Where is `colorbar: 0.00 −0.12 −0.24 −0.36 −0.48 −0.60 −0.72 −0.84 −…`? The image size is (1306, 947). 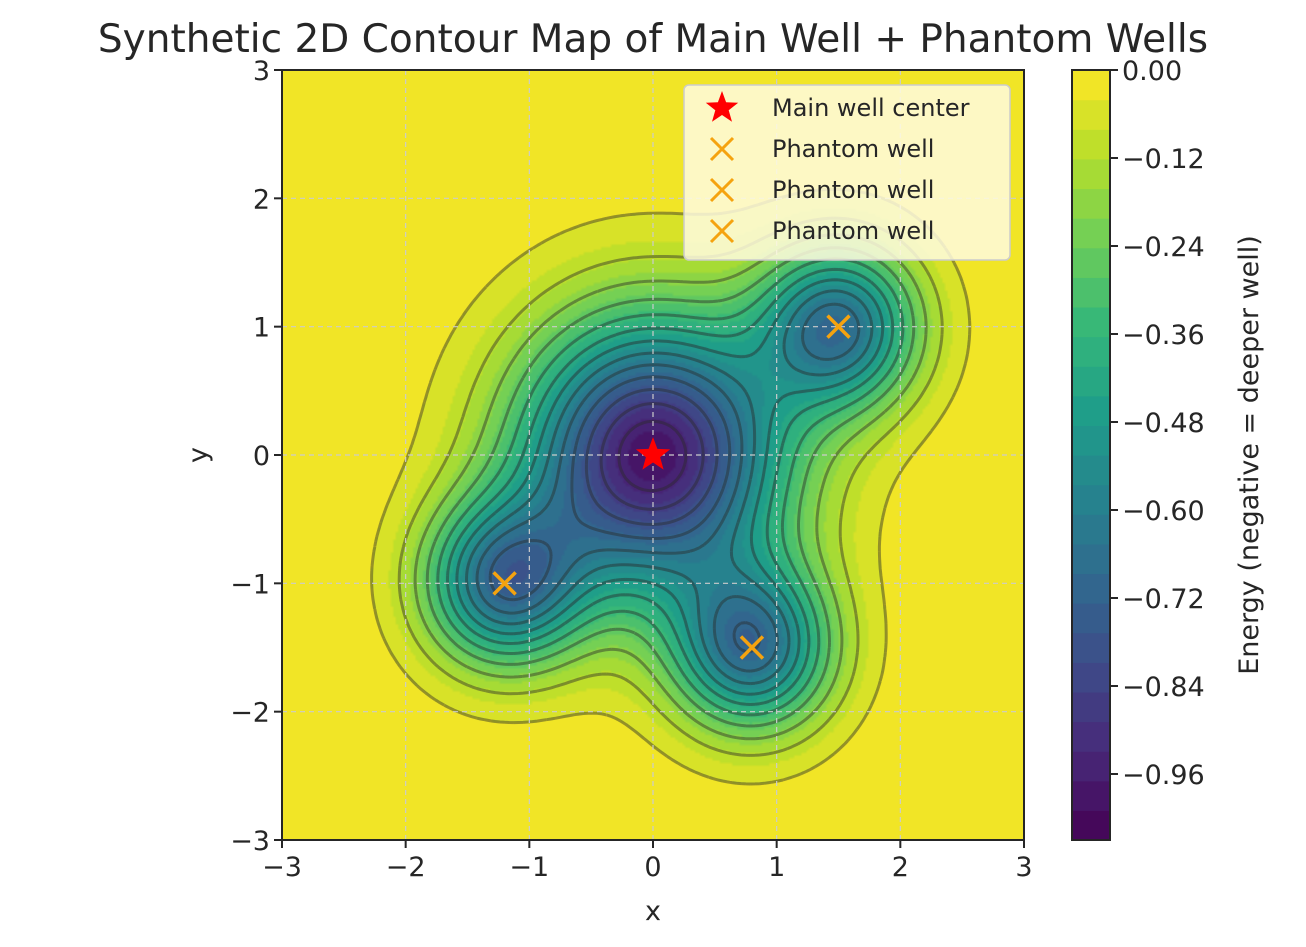 colorbar: 0.00 −0.12 −0.24 −0.36 −0.48 −0.60 −0.72 −0.84 −… is located at coordinates (1168, 448).